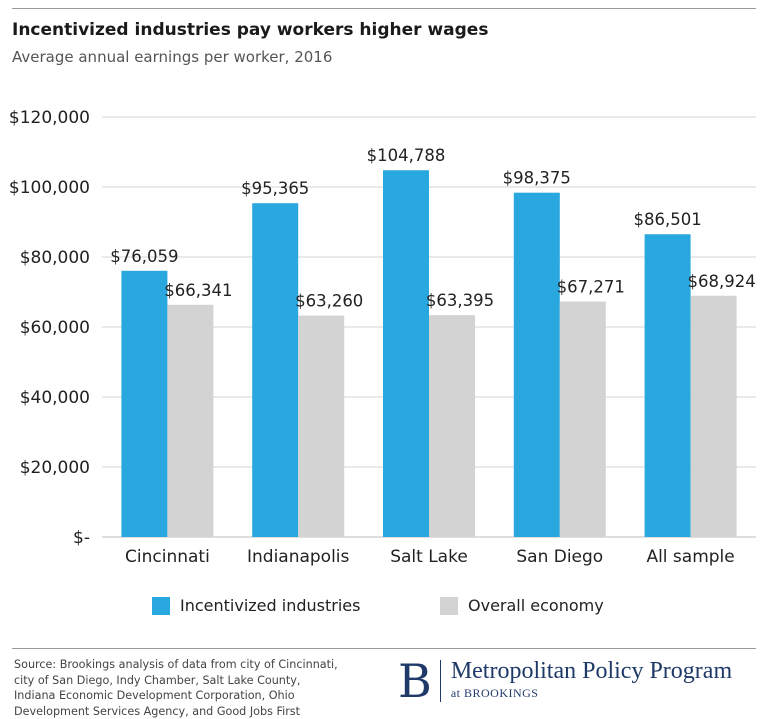  Describe the element at coordinates (161, 605) in the screenshot. I see `legend-swatch-incentivized` at that location.